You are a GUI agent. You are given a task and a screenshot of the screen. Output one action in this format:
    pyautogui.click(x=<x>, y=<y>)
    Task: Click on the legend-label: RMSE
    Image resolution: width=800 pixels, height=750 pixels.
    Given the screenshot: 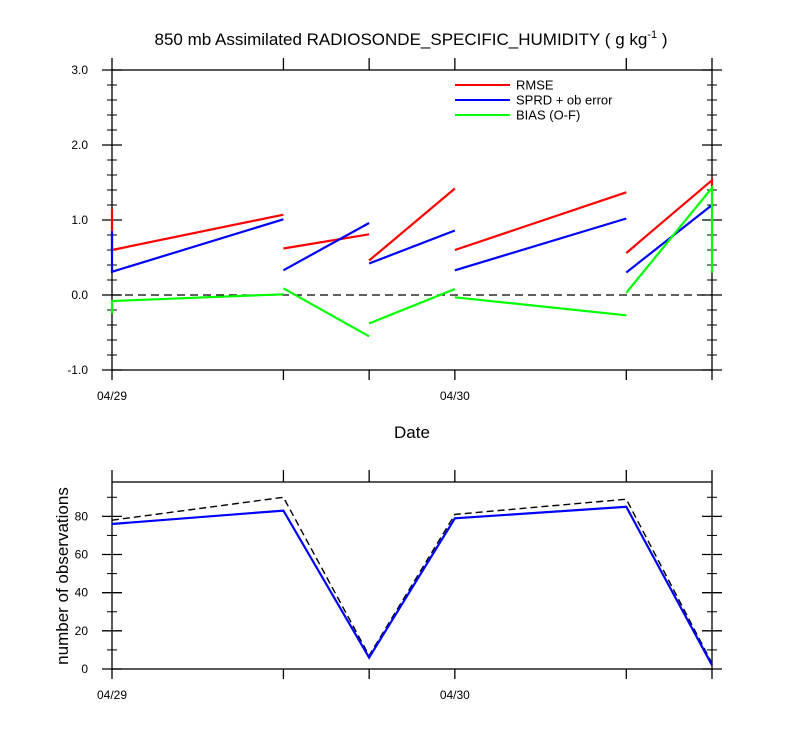 What is the action you would take?
    pyautogui.click(x=535, y=85)
    